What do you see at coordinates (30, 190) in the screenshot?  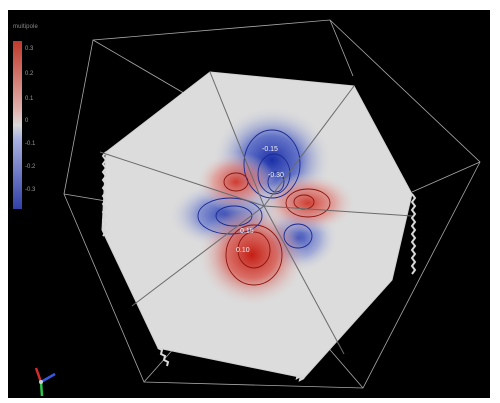 I see `legend-tick: -0.3` at bounding box center [30, 190].